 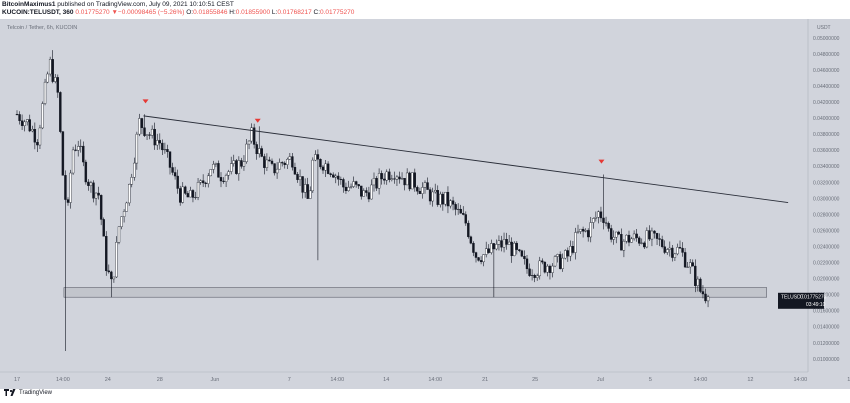 What do you see at coordinates (826, 103) in the screenshot?
I see `price-tick-label: 0.04200000` at bounding box center [826, 103].